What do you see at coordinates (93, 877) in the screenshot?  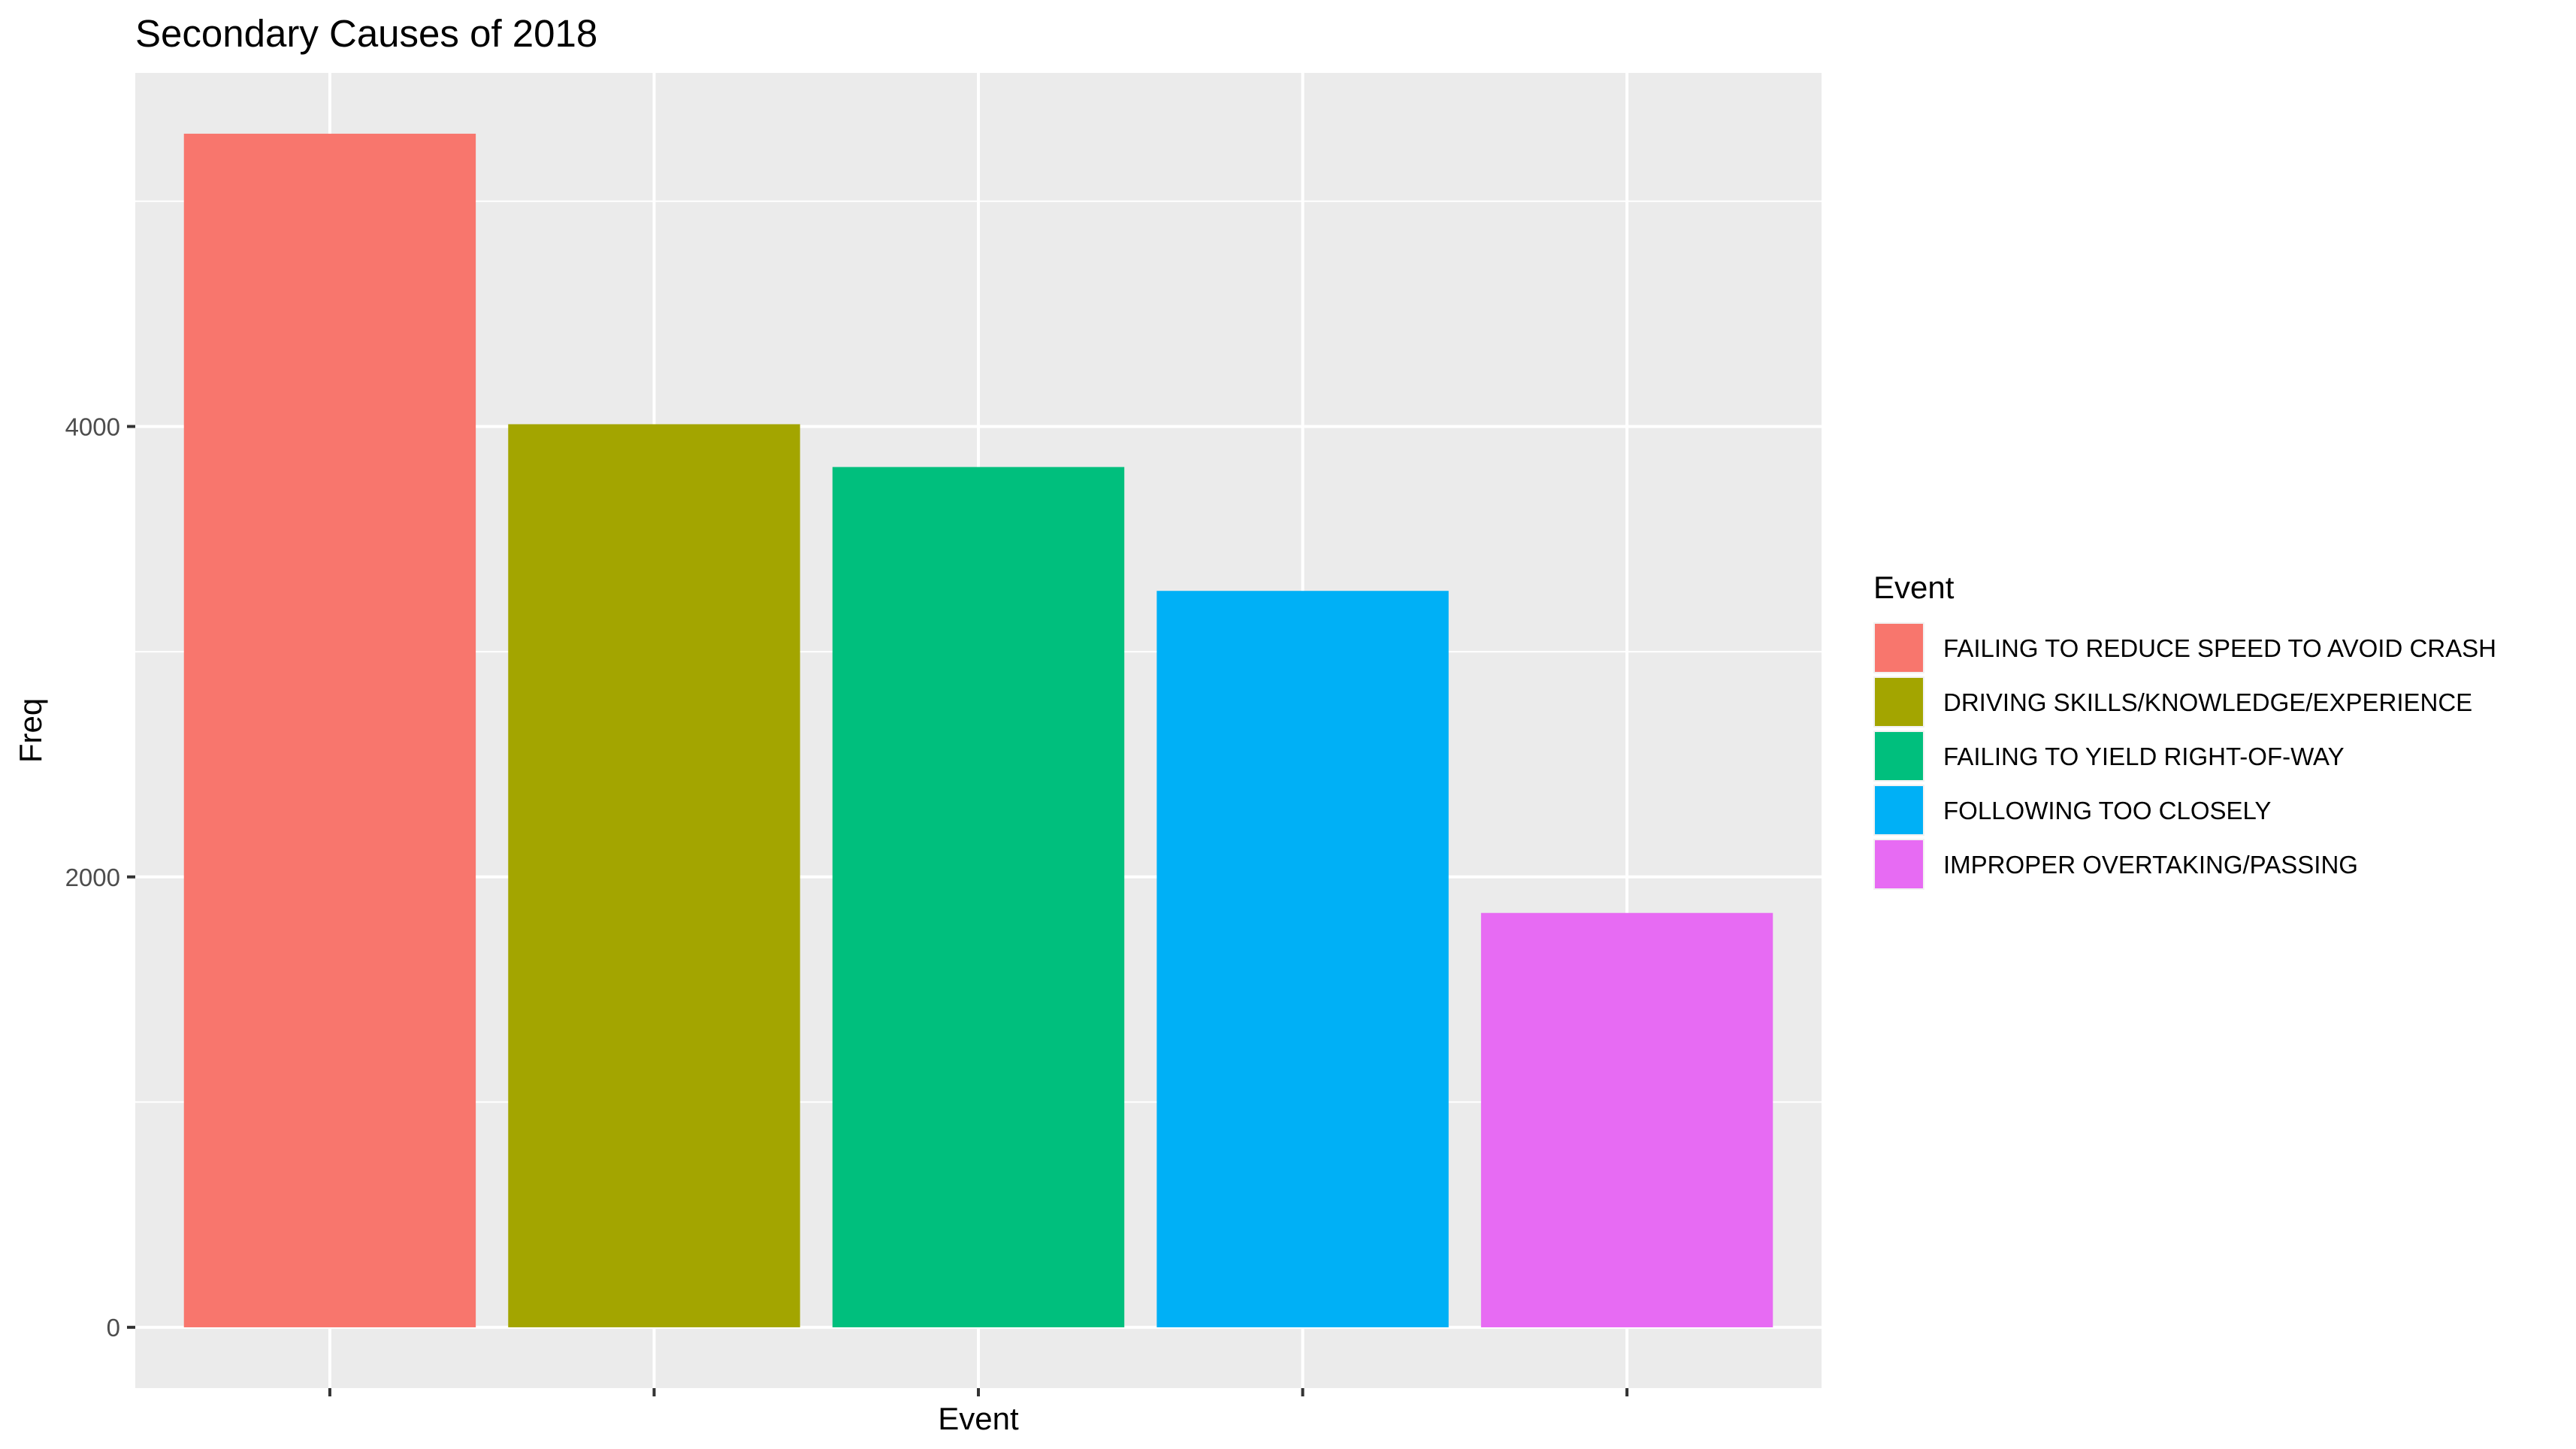 I see `y-tick-label: 2000` at bounding box center [93, 877].